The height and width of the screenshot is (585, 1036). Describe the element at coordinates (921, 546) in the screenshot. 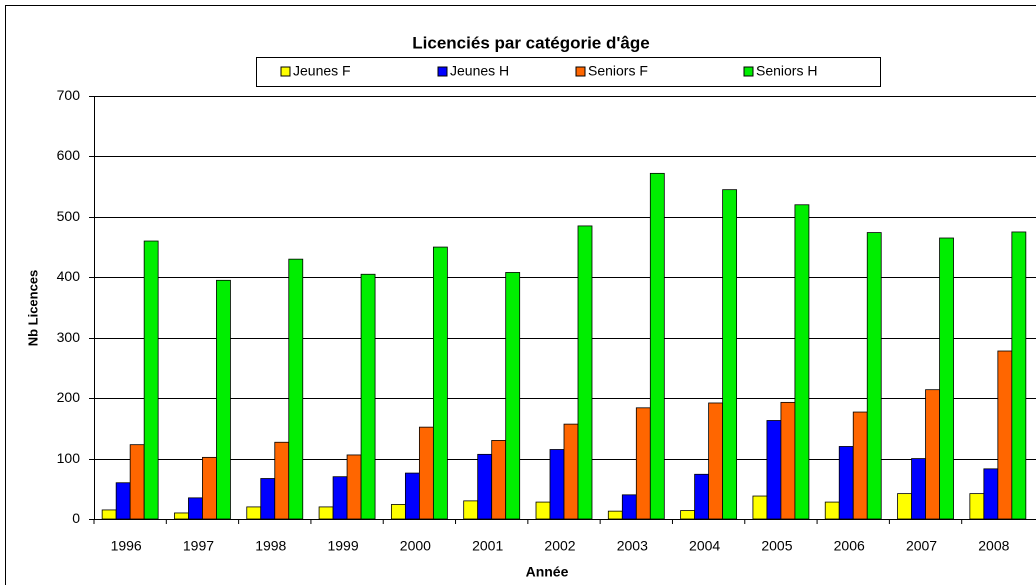

I see `x-tick-label: 2007` at that location.